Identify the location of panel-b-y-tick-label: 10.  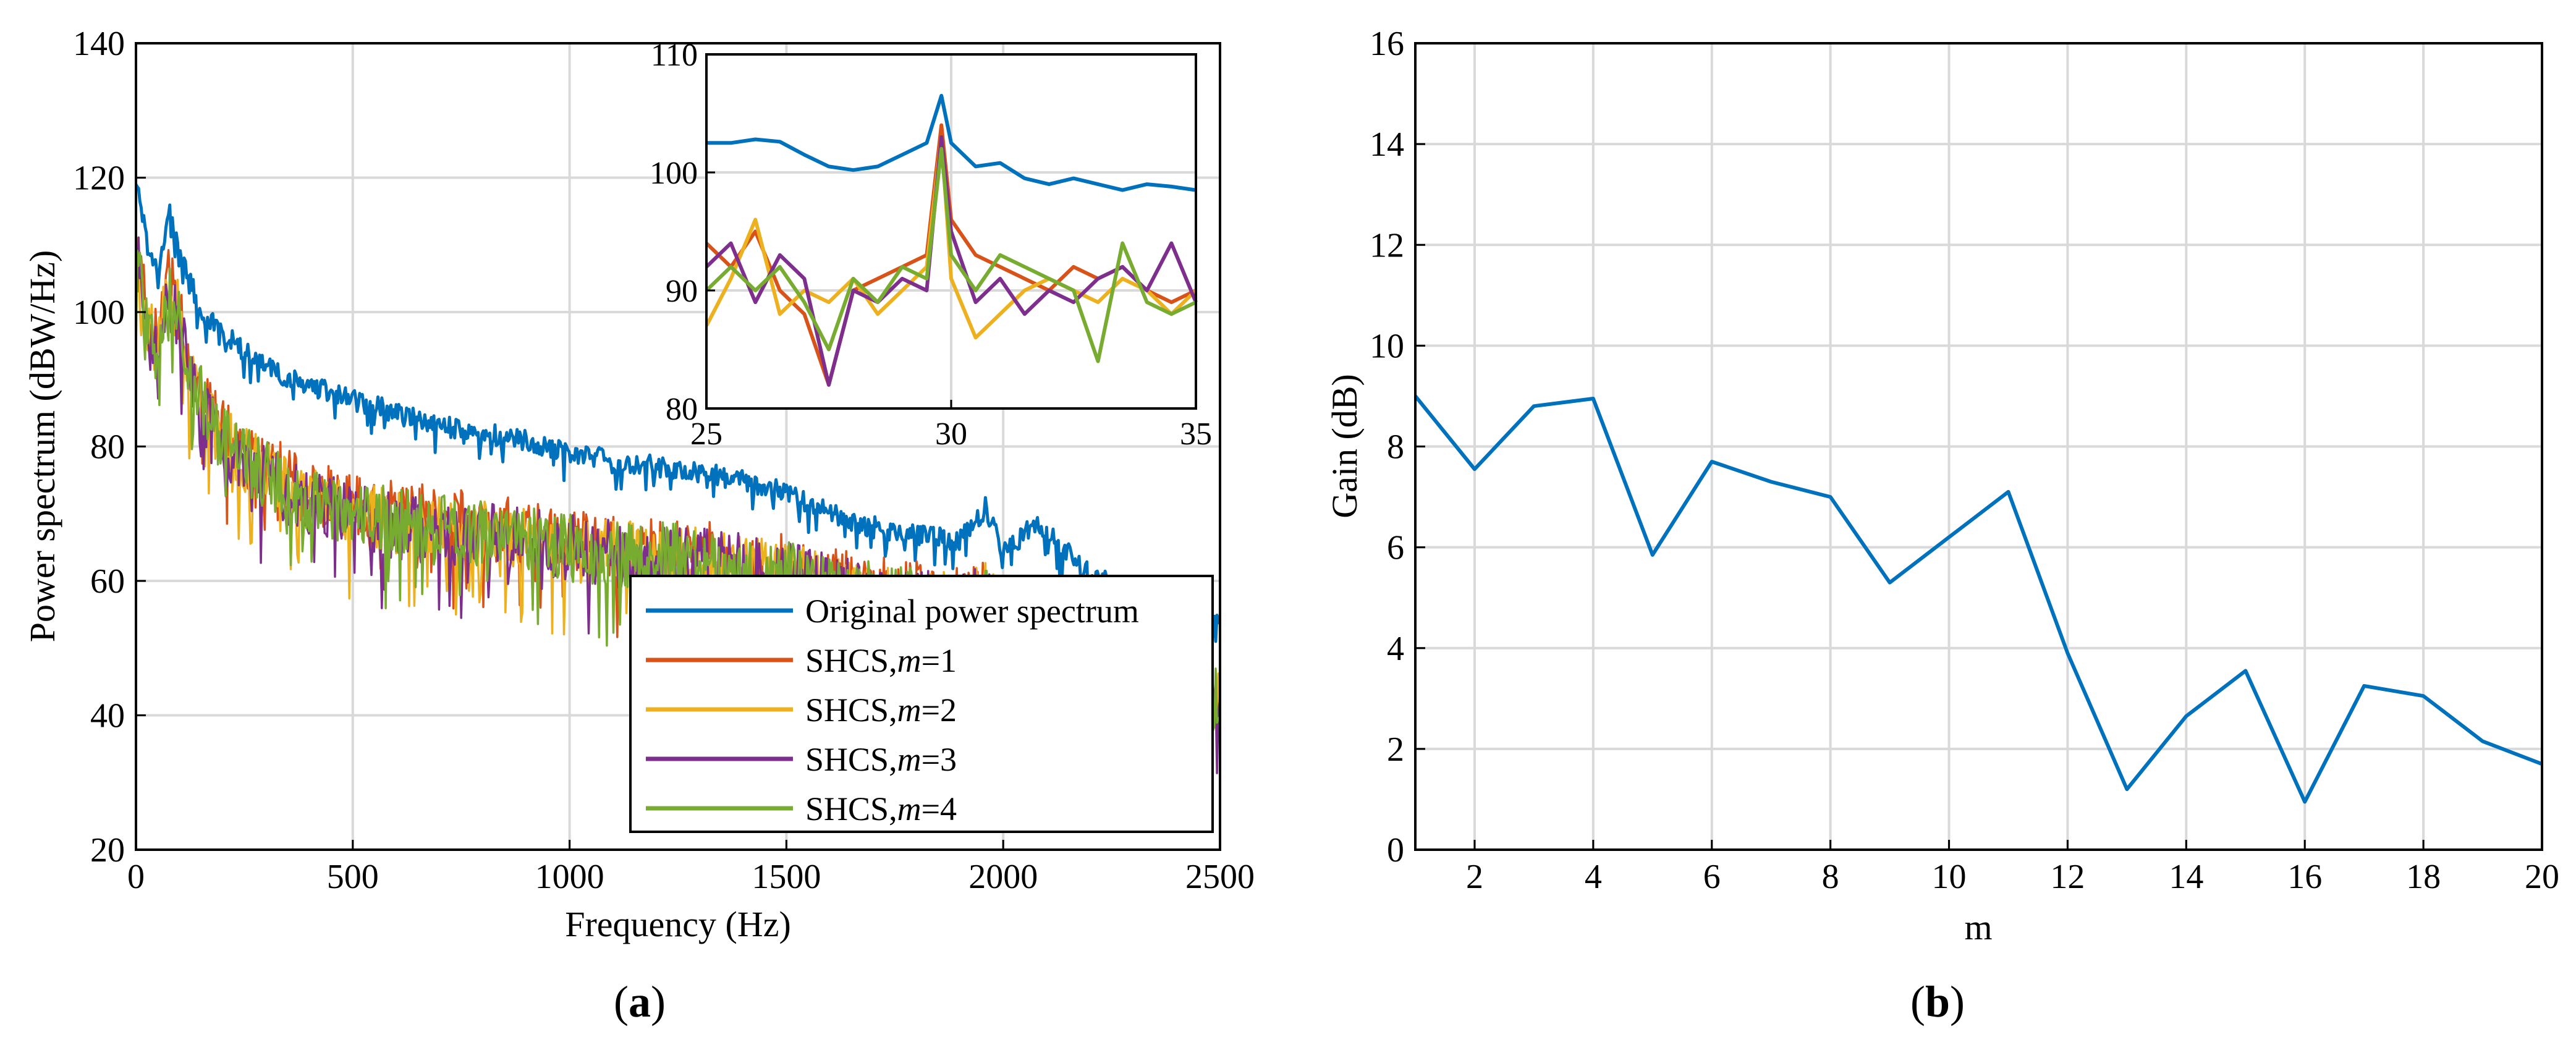
(1387, 346).